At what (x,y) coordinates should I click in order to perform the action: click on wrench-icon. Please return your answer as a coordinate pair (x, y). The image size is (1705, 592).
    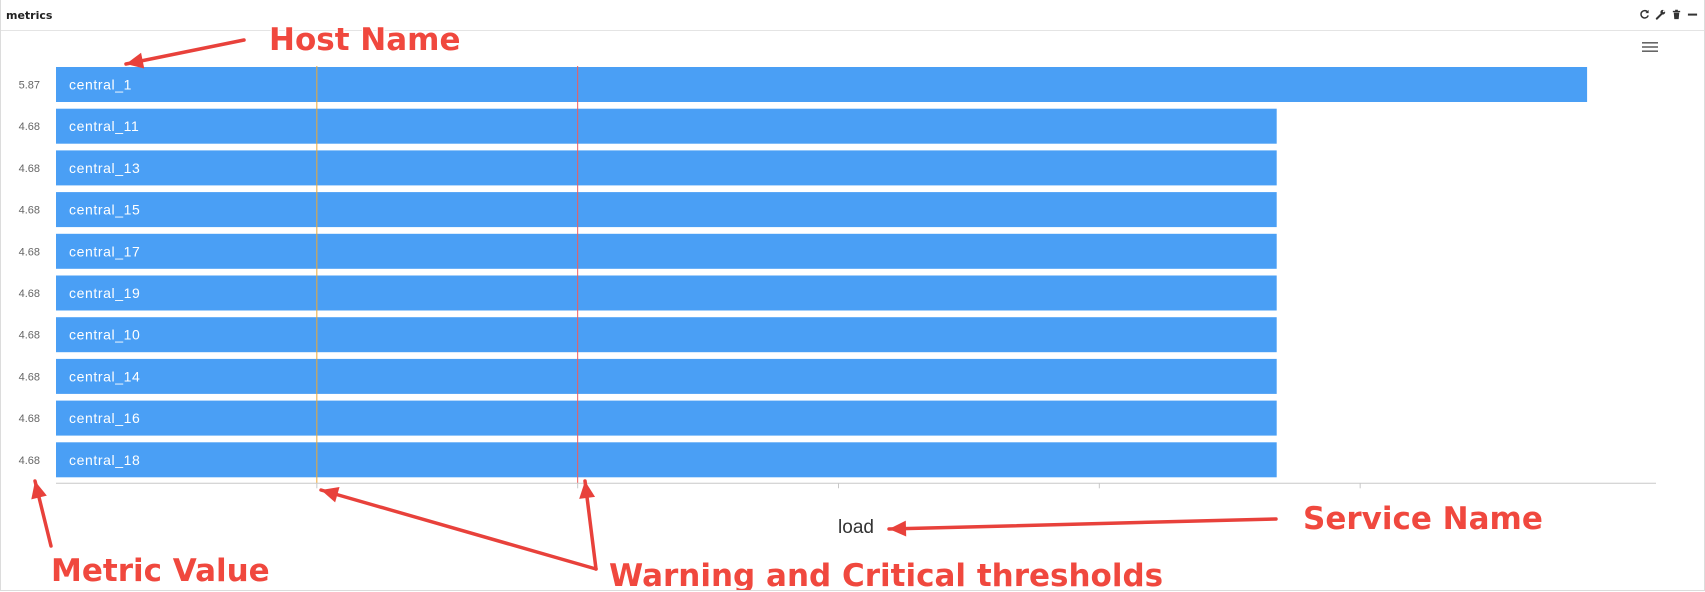
    Looking at the image, I should click on (1660, 14).